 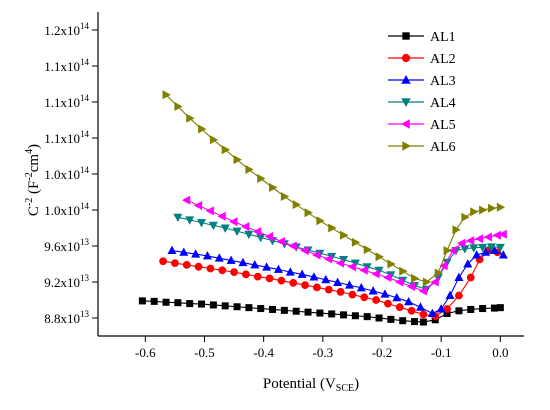 I want to click on legend: AL1 AL2 AL3 AL4 AL5 AL6, so click(x=422, y=92).